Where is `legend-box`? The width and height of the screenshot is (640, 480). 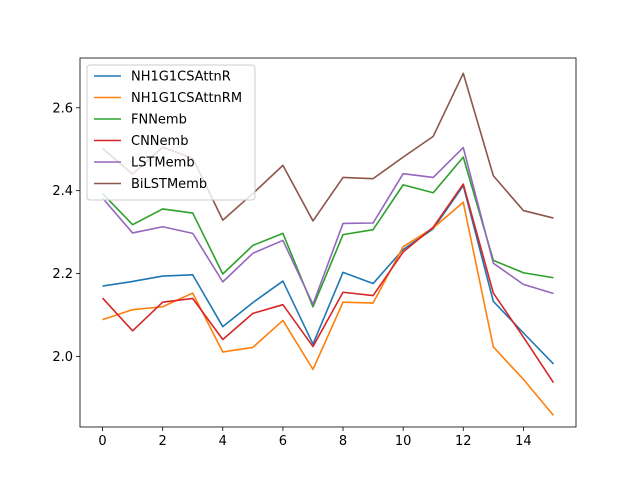
legend-box is located at coordinates (171, 132).